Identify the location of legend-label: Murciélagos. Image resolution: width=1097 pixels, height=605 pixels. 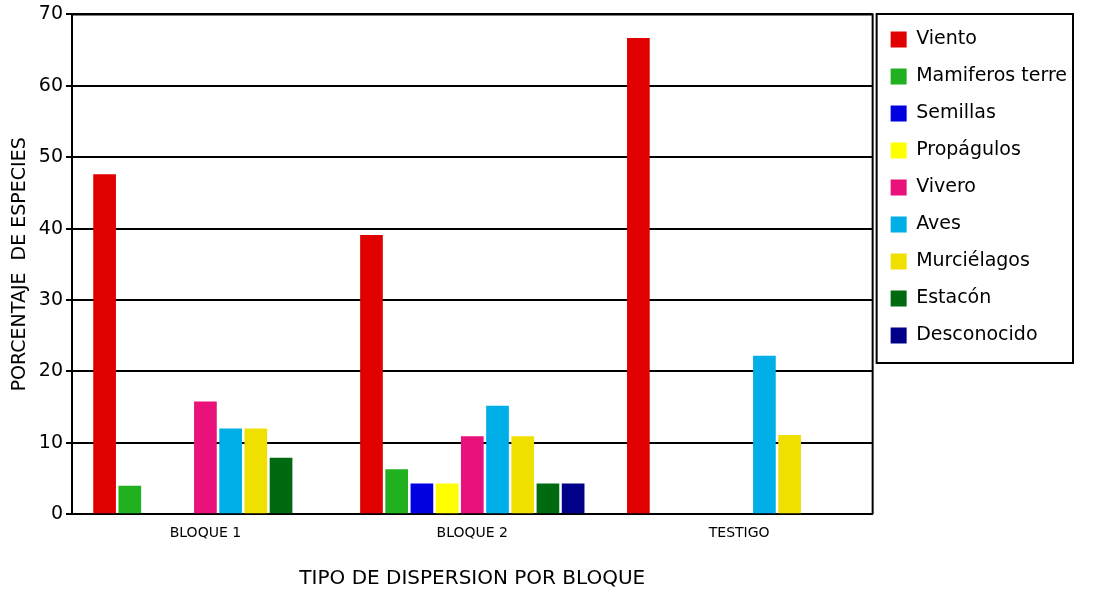
(973, 259).